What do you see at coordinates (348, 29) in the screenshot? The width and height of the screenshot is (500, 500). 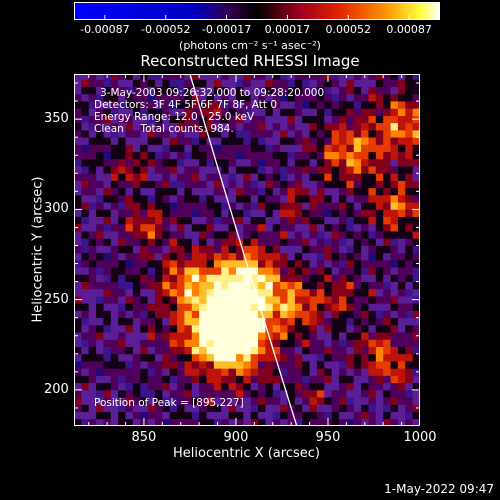 I see `colorbar-tick-label: 0.00052` at bounding box center [348, 29].